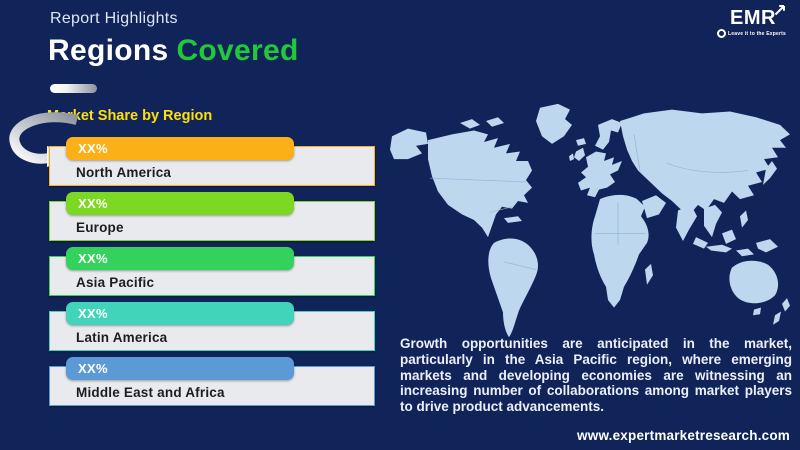 This screenshot has width=800, height=450. What do you see at coordinates (786, 305) in the screenshot?
I see `map-new-zealand` at bounding box center [786, 305].